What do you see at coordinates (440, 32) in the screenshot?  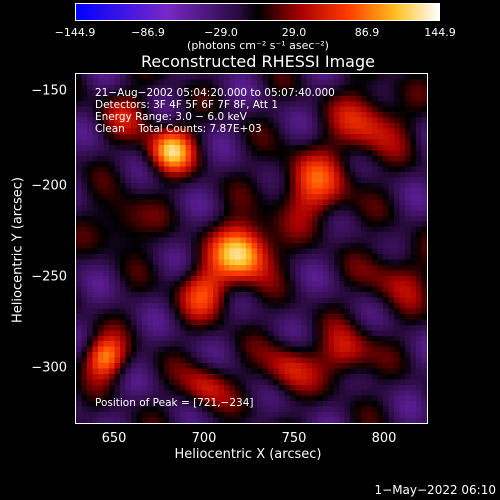 I see `colorbar-tick: 144.9` at bounding box center [440, 32].